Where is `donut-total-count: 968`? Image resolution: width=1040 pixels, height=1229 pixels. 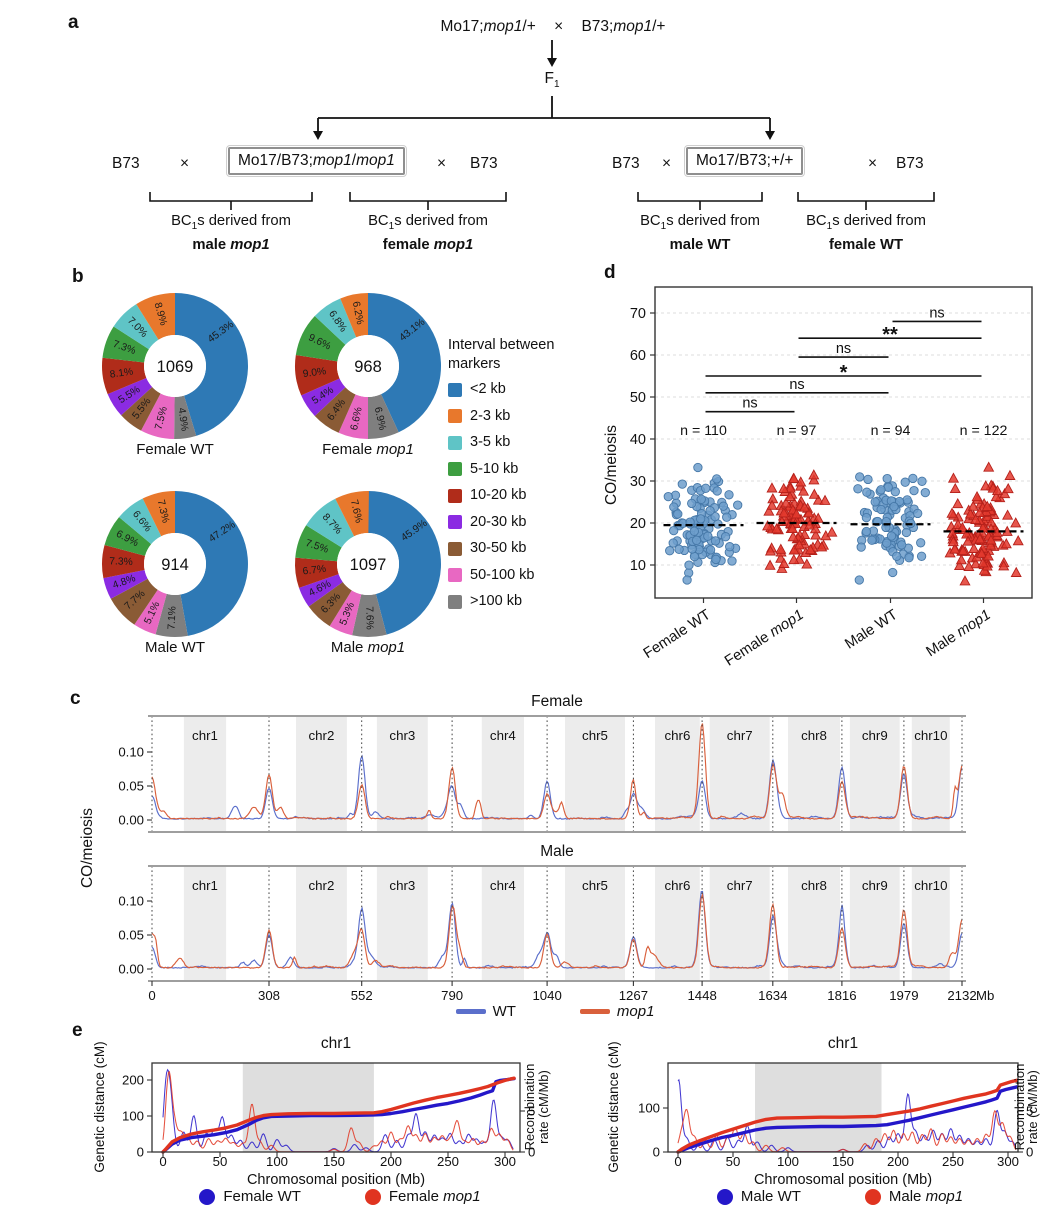 donut-total-count: 968 is located at coordinates (368, 367).